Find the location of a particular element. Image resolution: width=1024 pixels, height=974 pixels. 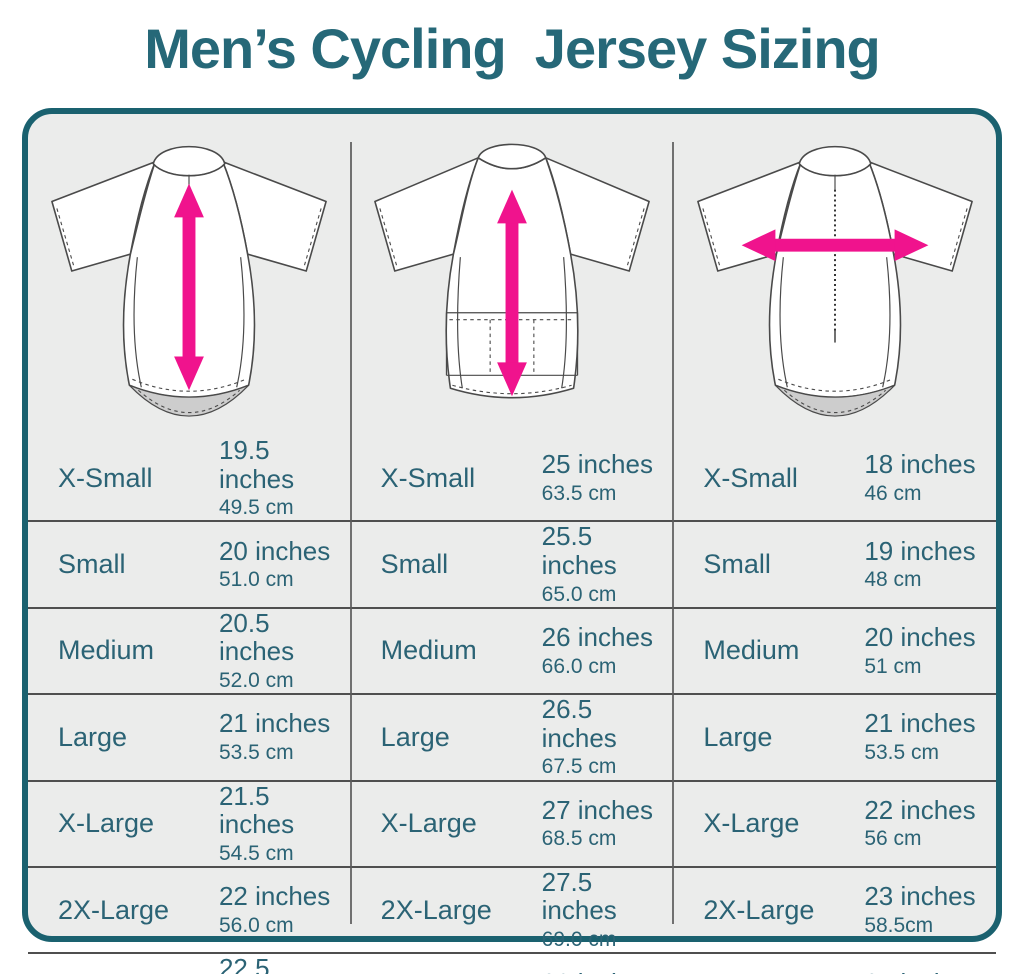

measurement-inches: 28 inches is located at coordinates (597, 971).